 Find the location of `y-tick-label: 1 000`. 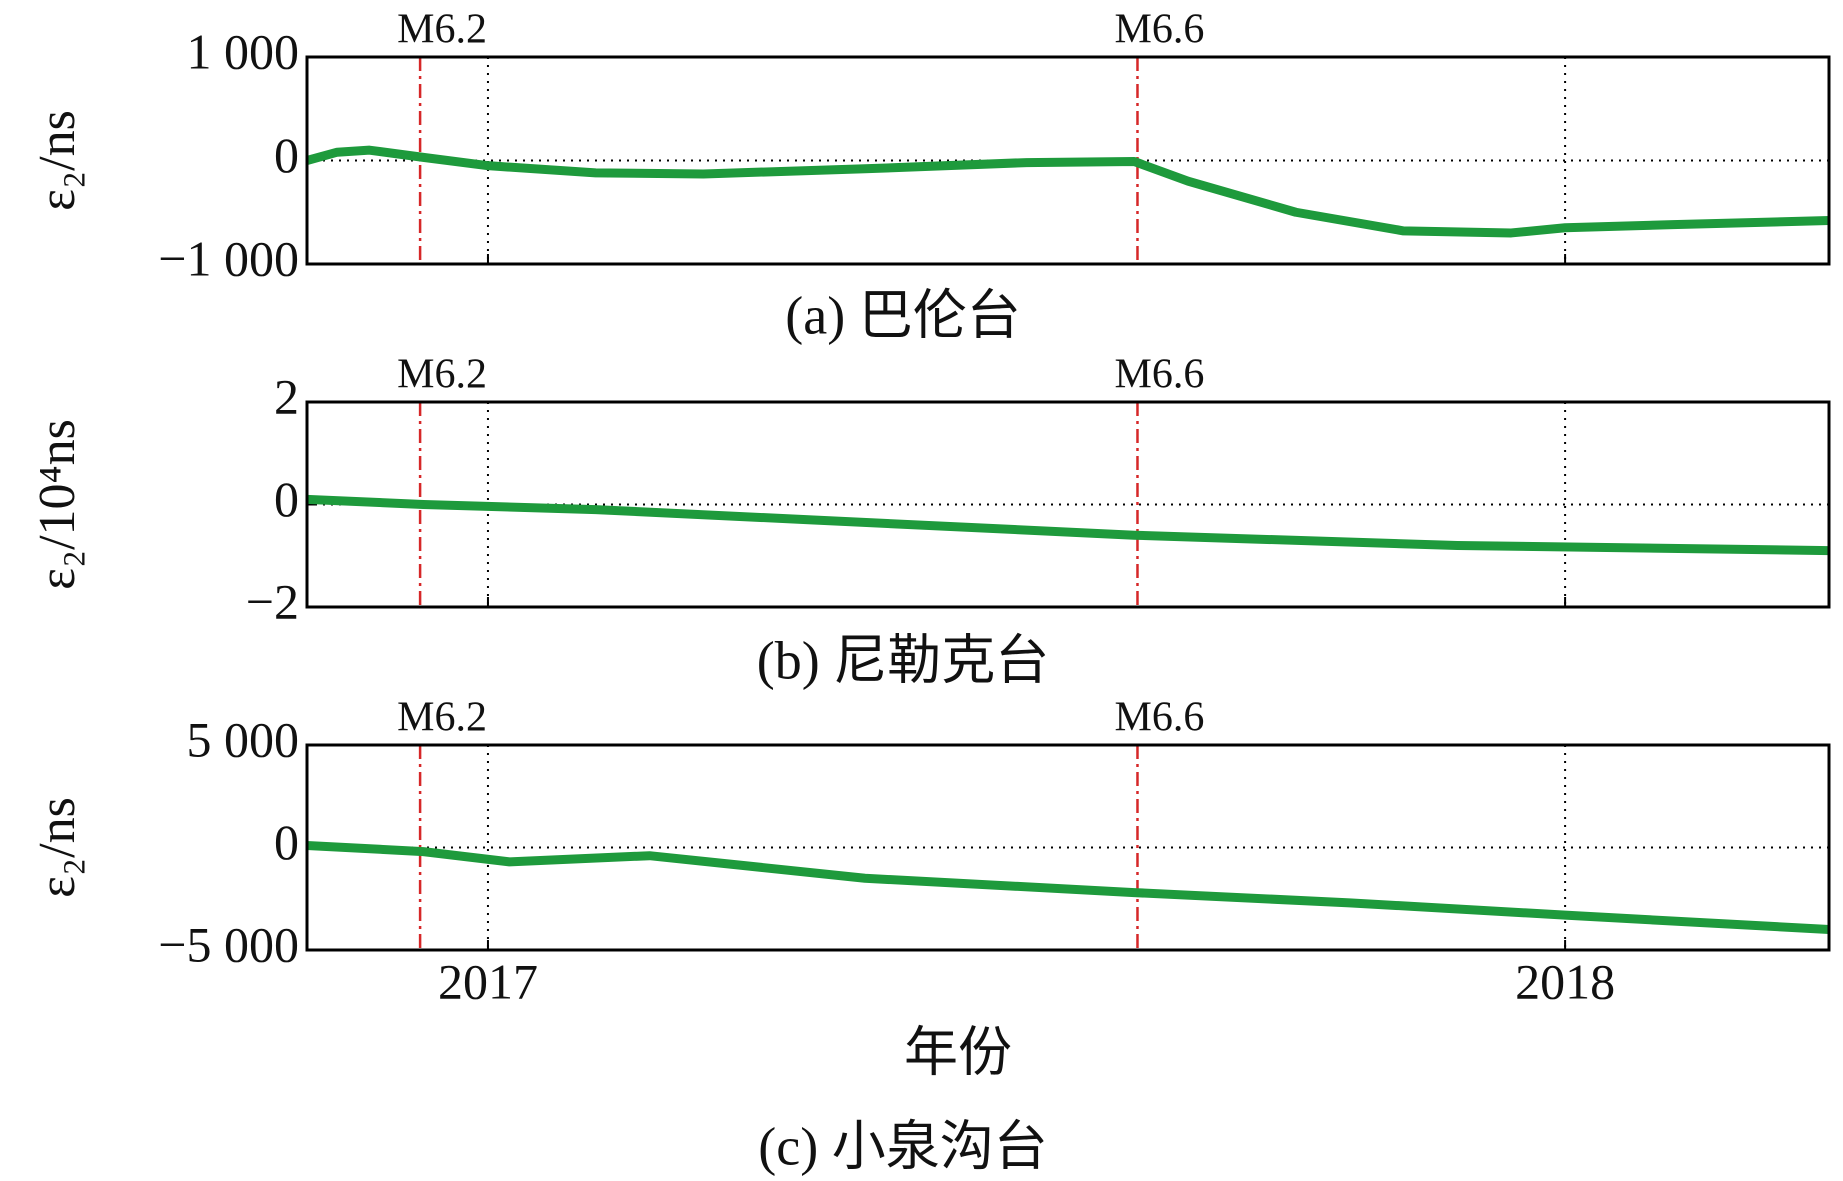

y-tick-label: 1 000 is located at coordinates (243, 51).